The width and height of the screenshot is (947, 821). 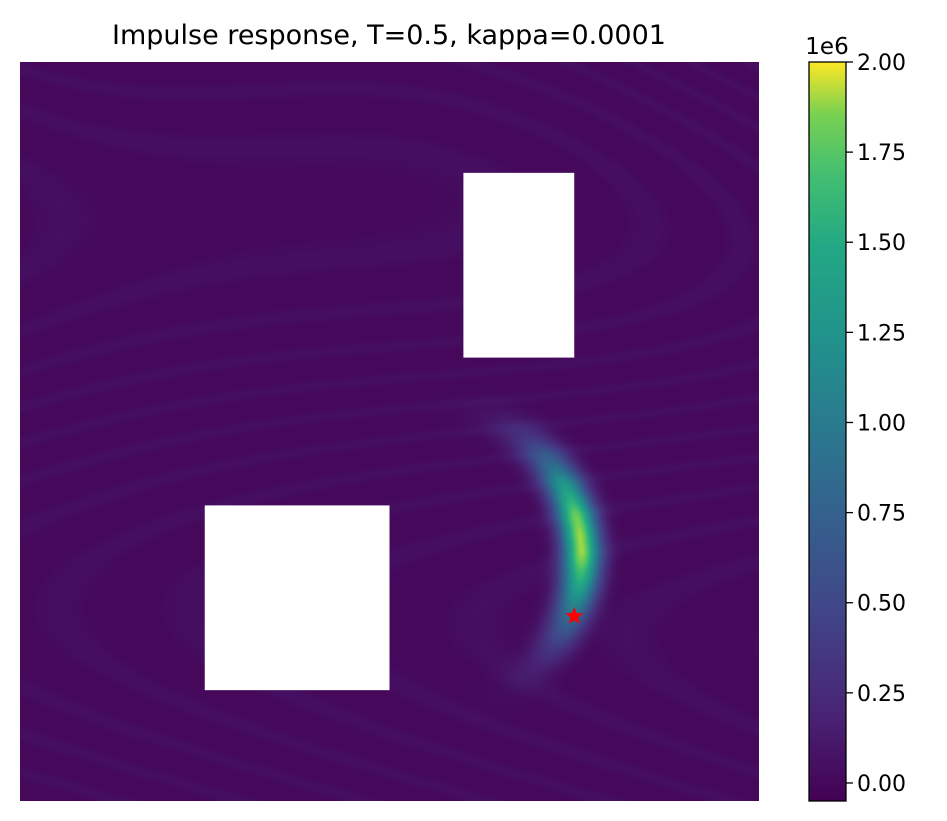 I want to click on colorbar-tick-label: 2.00, so click(x=881, y=63).